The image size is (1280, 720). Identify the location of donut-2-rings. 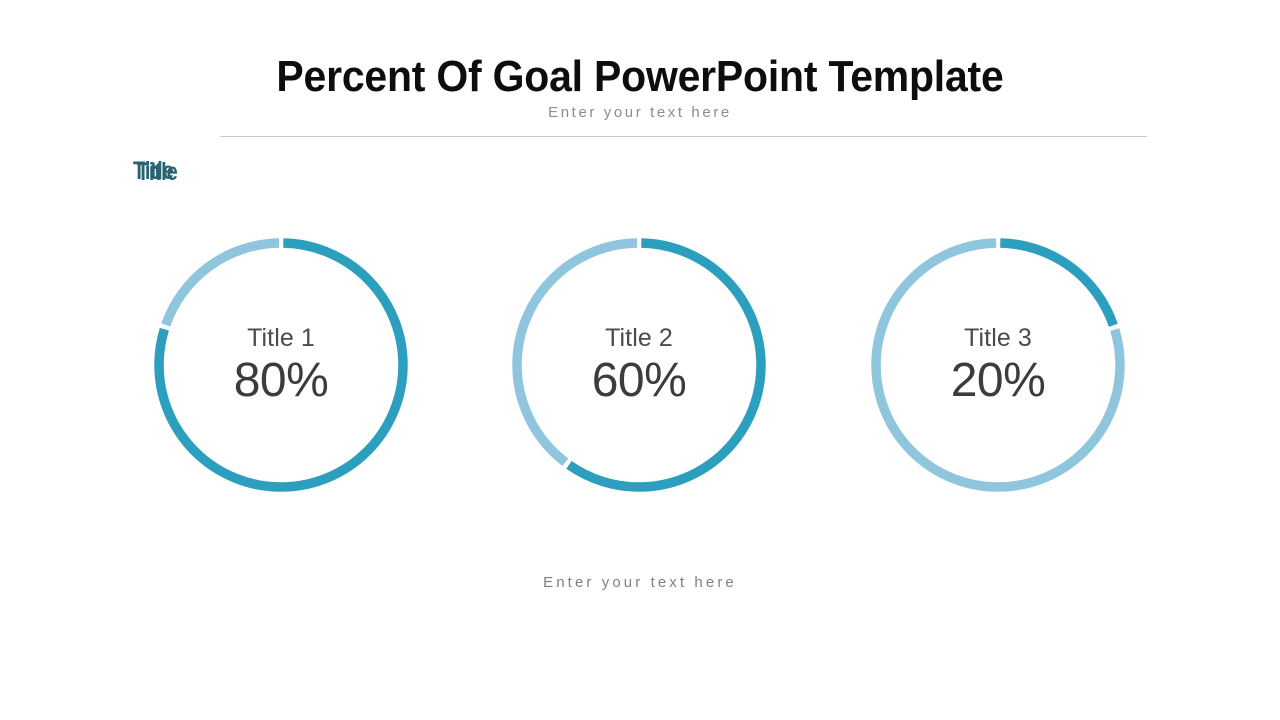
(639, 365).